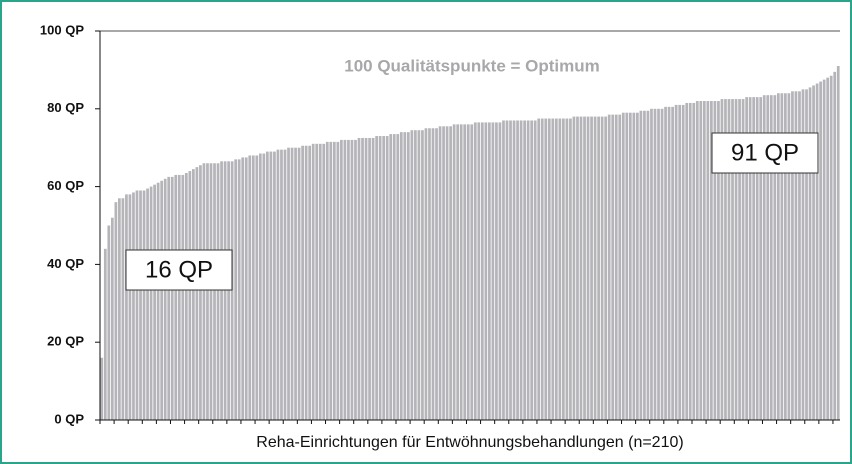  Describe the element at coordinates (69, 418) in the screenshot. I see `y-tick-label: 0 QP` at that location.